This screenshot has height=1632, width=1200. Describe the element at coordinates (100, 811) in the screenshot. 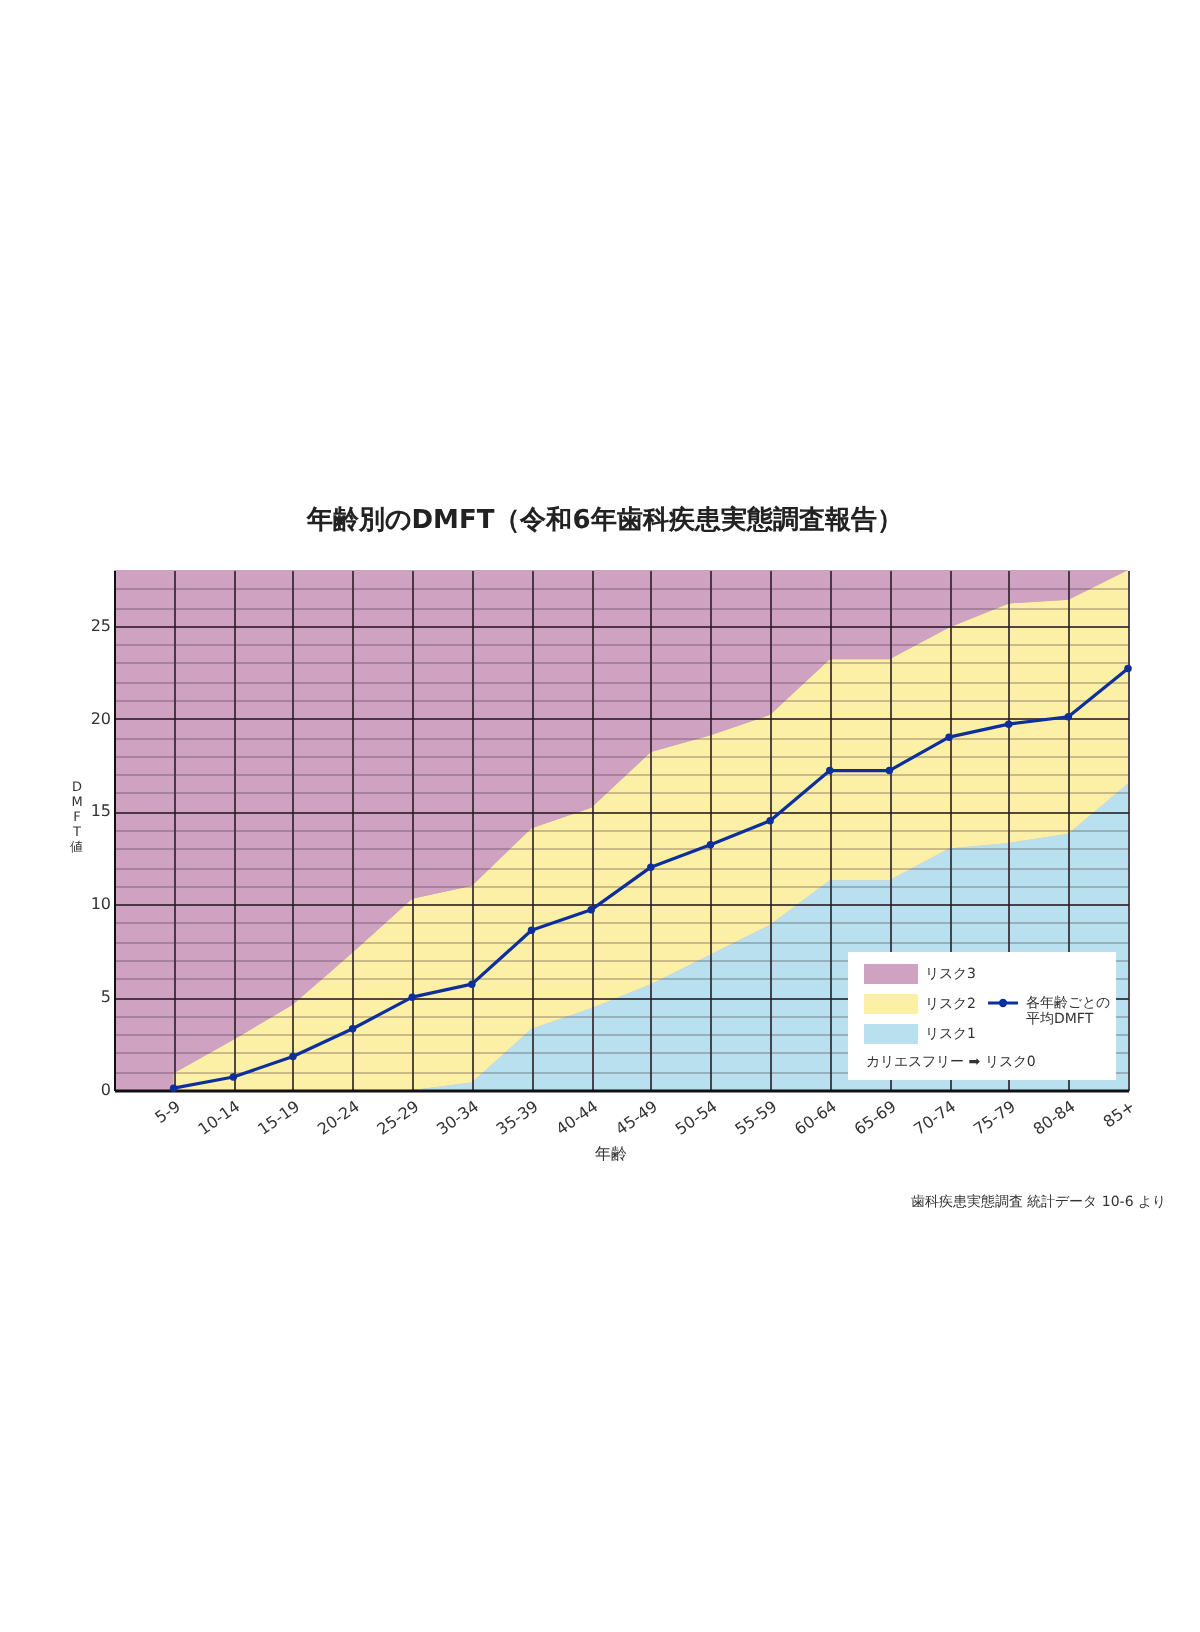

I see `y-tick-label: 15` at that location.